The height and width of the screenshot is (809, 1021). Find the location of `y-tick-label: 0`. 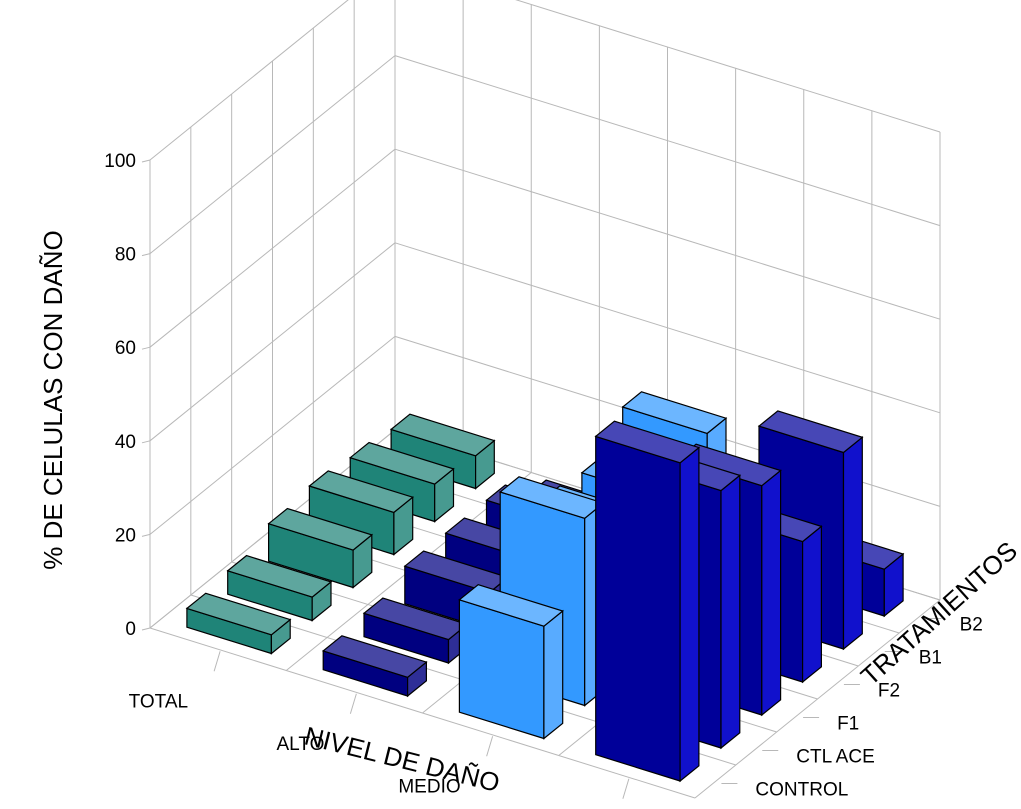

y-tick-label: 0 is located at coordinates (130, 629).